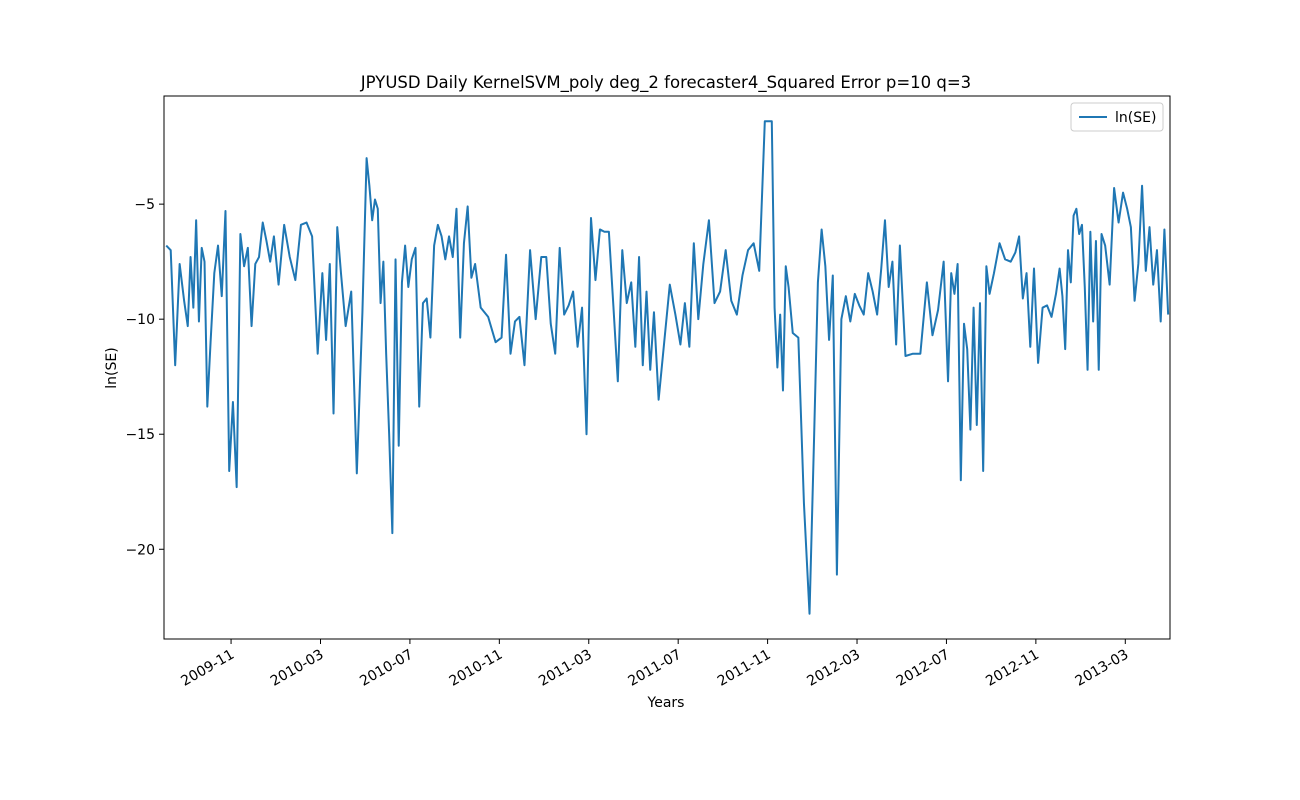 The image size is (1300, 800). Describe the element at coordinates (112, 367) in the screenshot. I see `y-axis-label: ln(SE)` at that location.